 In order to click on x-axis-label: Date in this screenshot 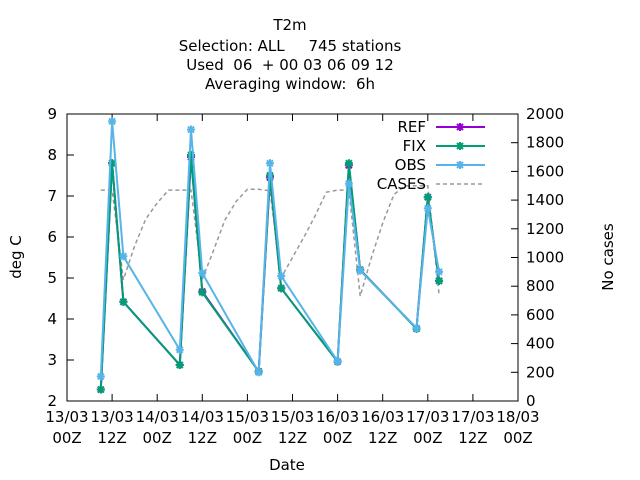, I will do `click(287, 465)`.